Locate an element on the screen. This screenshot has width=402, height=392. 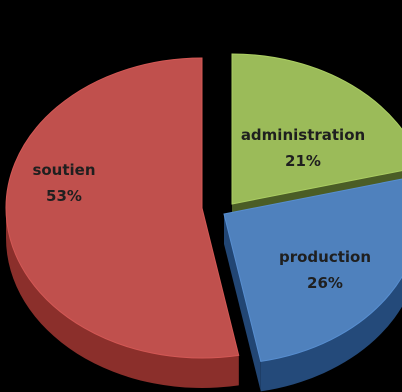
slice-value-administration: 21% is located at coordinates (303, 161).